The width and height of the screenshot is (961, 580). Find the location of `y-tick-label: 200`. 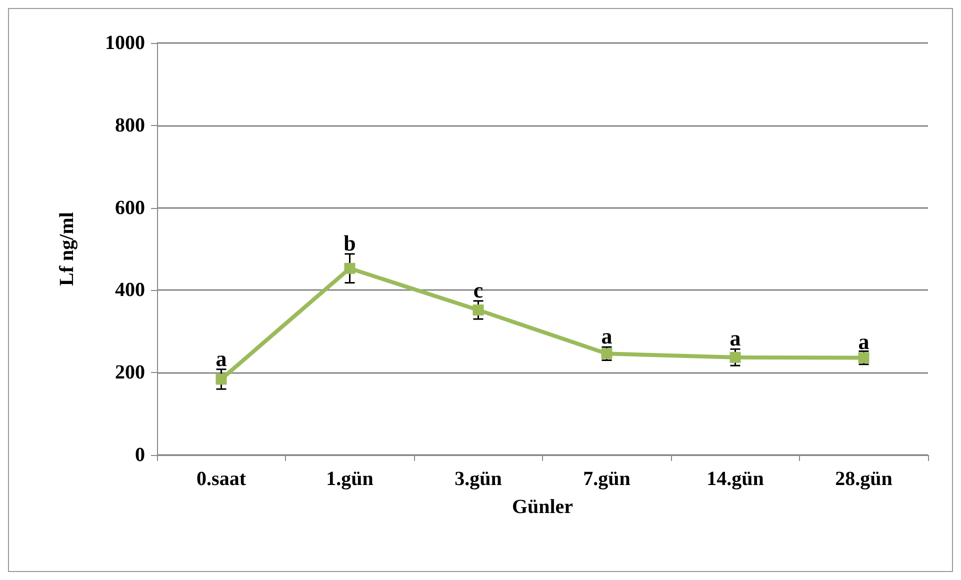

y-tick-label: 200 is located at coordinates (130, 373).